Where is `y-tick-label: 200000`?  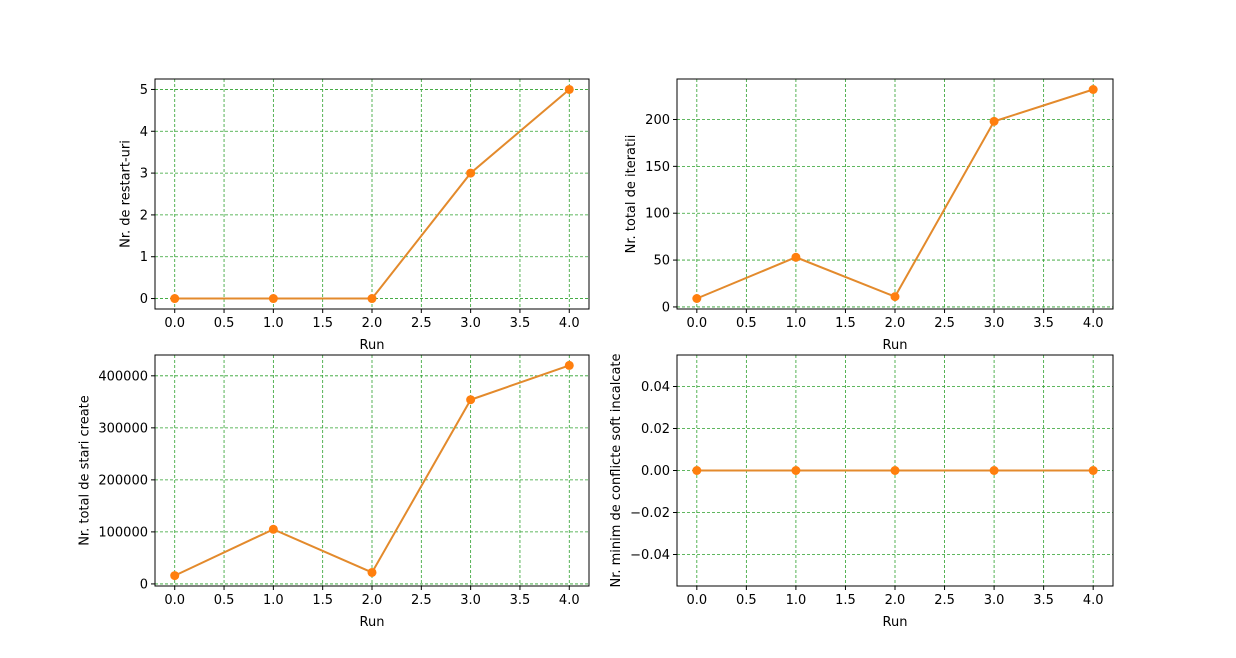 y-tick-label: 200000 is located at coordinates (123, 480).